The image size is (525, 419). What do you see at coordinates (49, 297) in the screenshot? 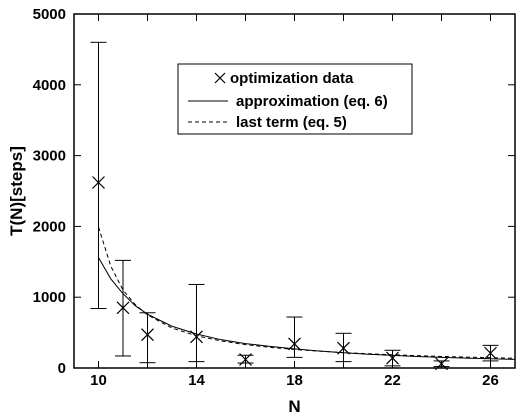
I see `y-tick-label: 1000` at bounding box center [49, 297].